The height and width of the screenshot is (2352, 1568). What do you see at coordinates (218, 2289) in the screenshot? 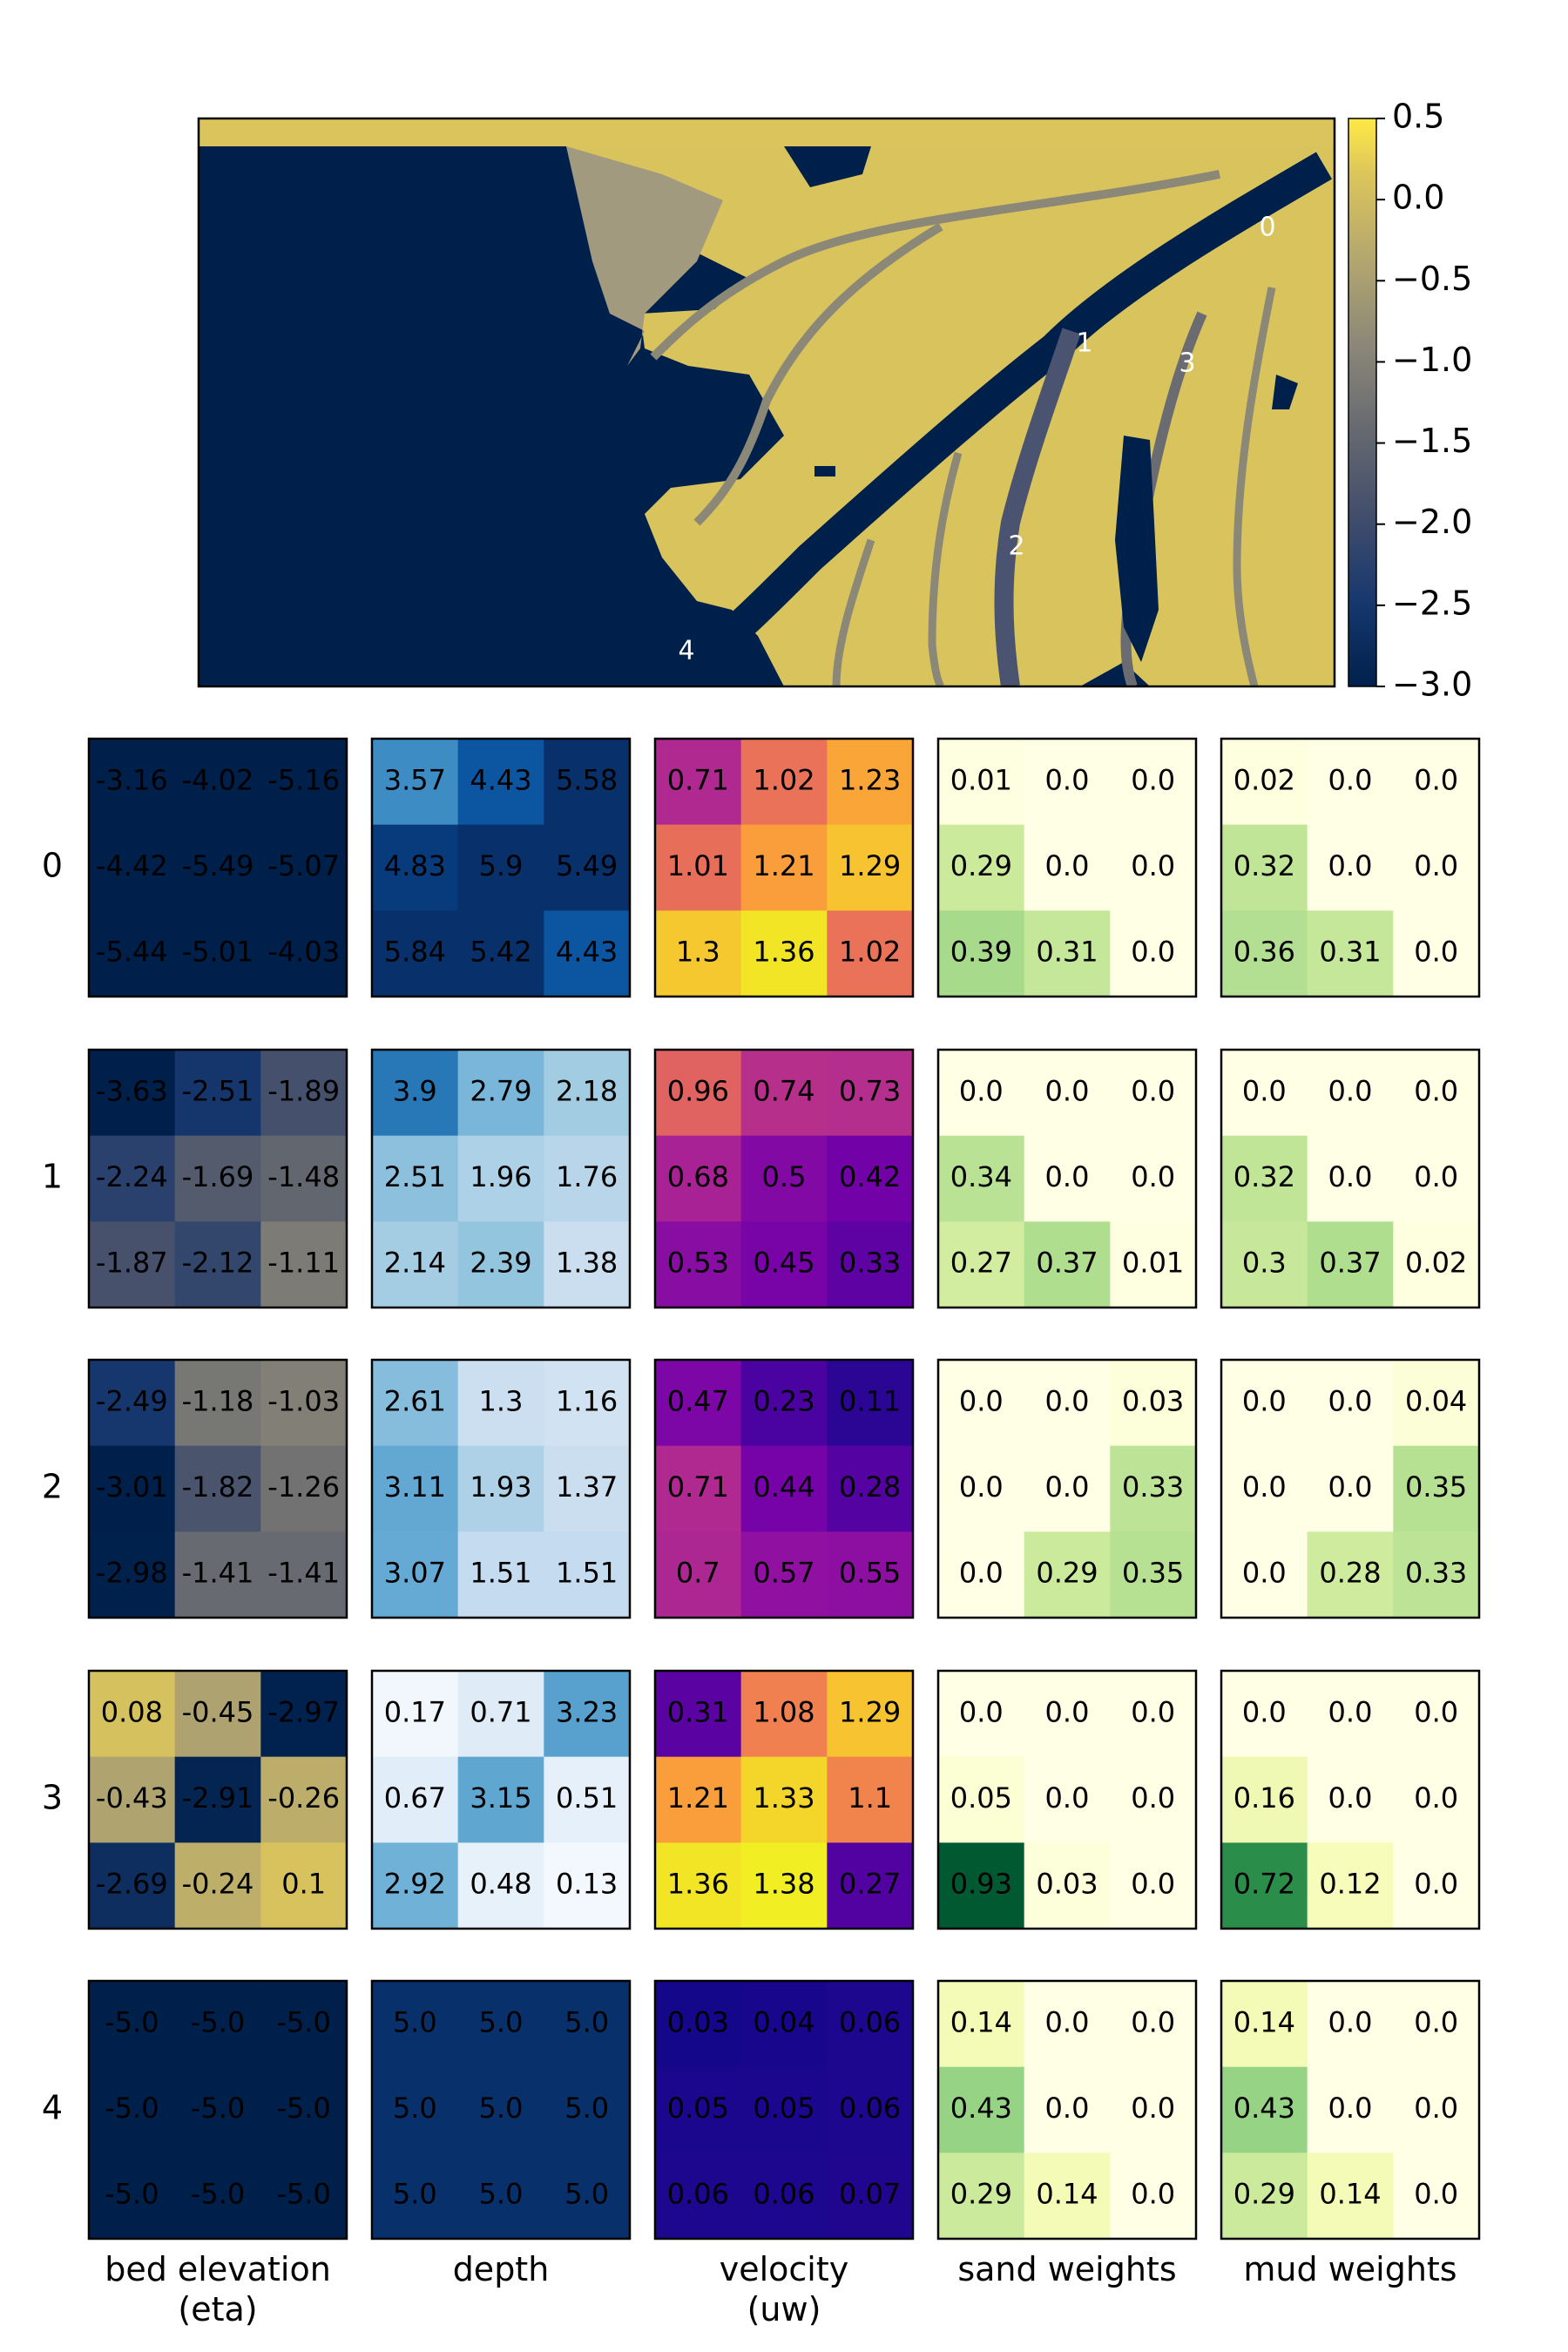
I see `column-label: bed elevation (eta)` at bounding box center [218, 2289].